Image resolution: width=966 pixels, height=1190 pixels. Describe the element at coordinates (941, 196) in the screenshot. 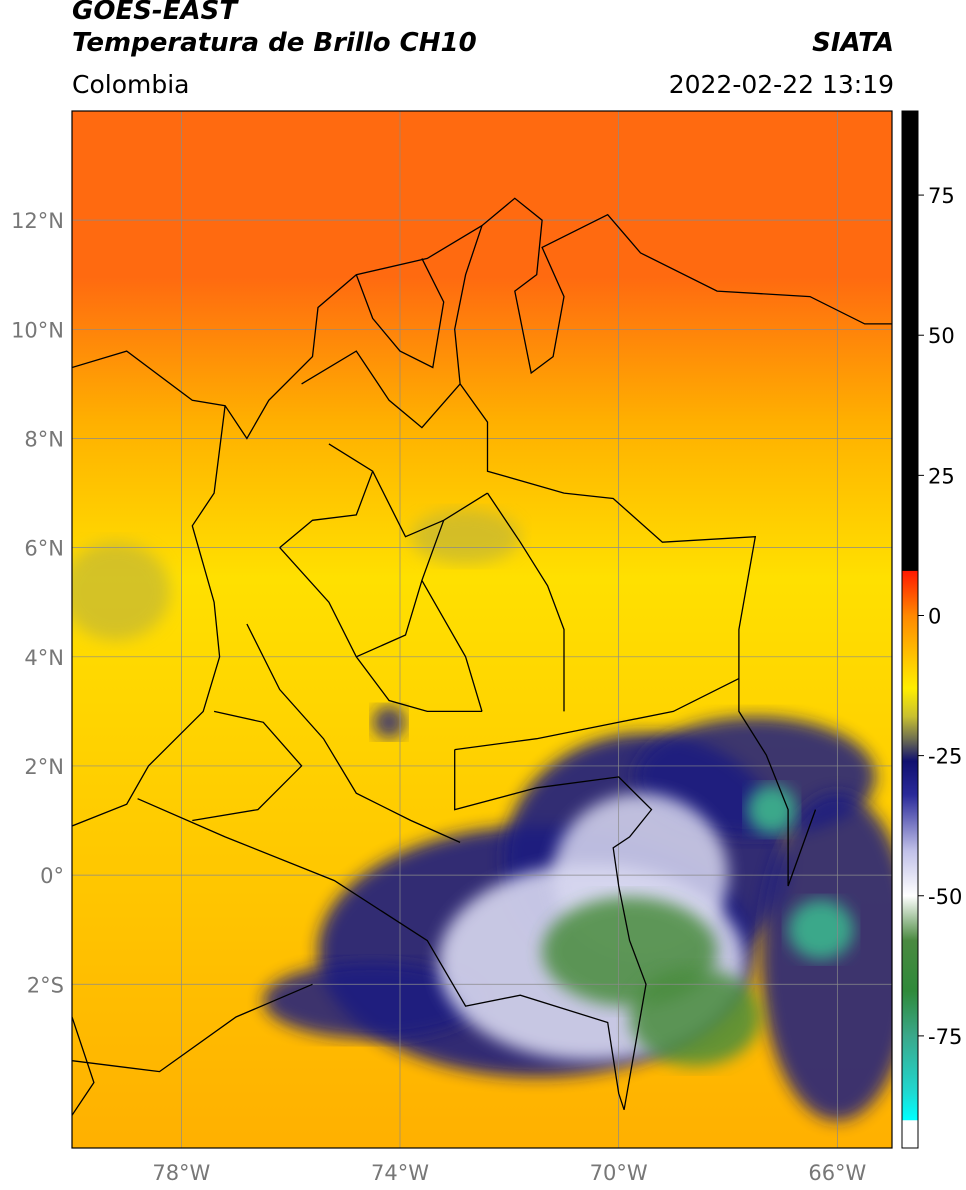

I see `colorbar-tick-label: 75` at that location.